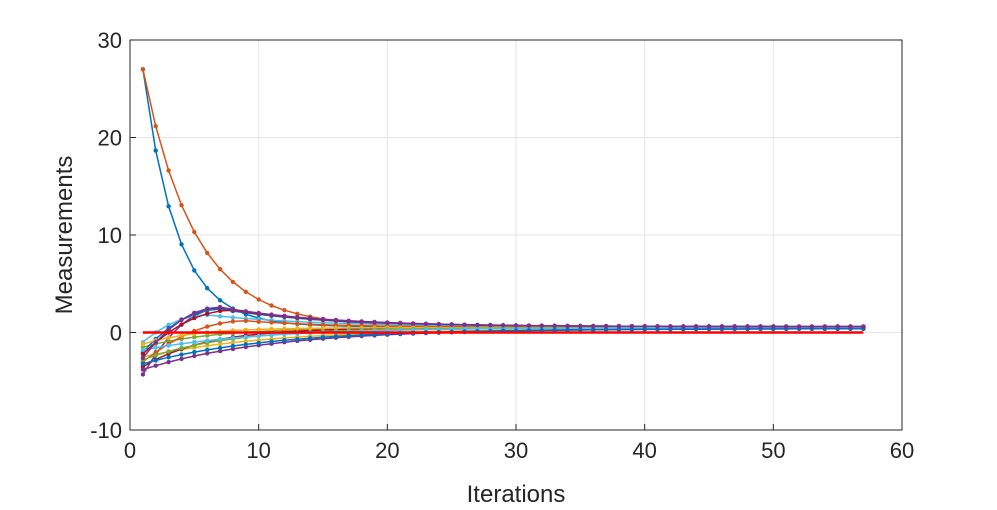 The image size is (997, 510). What do you see at coordinates (110, 138) in the screenshot?
I see `y-tick-label: 20` at bounding box center [110, 138].